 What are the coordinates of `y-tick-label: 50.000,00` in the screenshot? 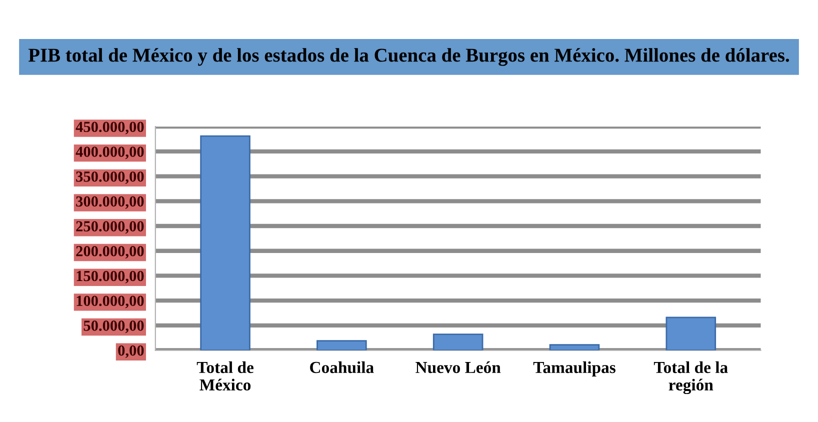 It's located at (114, 327).